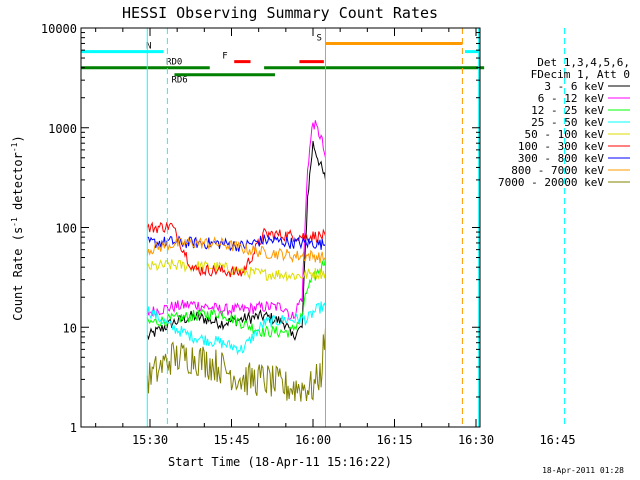 Image resolution: width=640 pixels, height=480 pixels. Describe the element at coordinates (224, 57) in the screenshot. I see `flag-label-f: F` at that location.